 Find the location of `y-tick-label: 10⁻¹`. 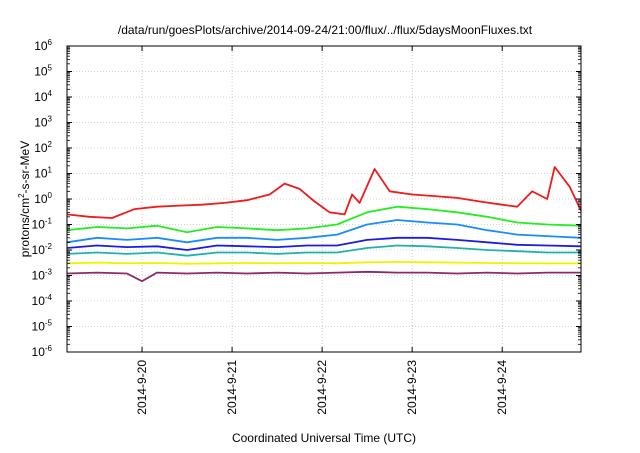

y-tick-label: 10⁻¹ is located at coordinates (42, 224).